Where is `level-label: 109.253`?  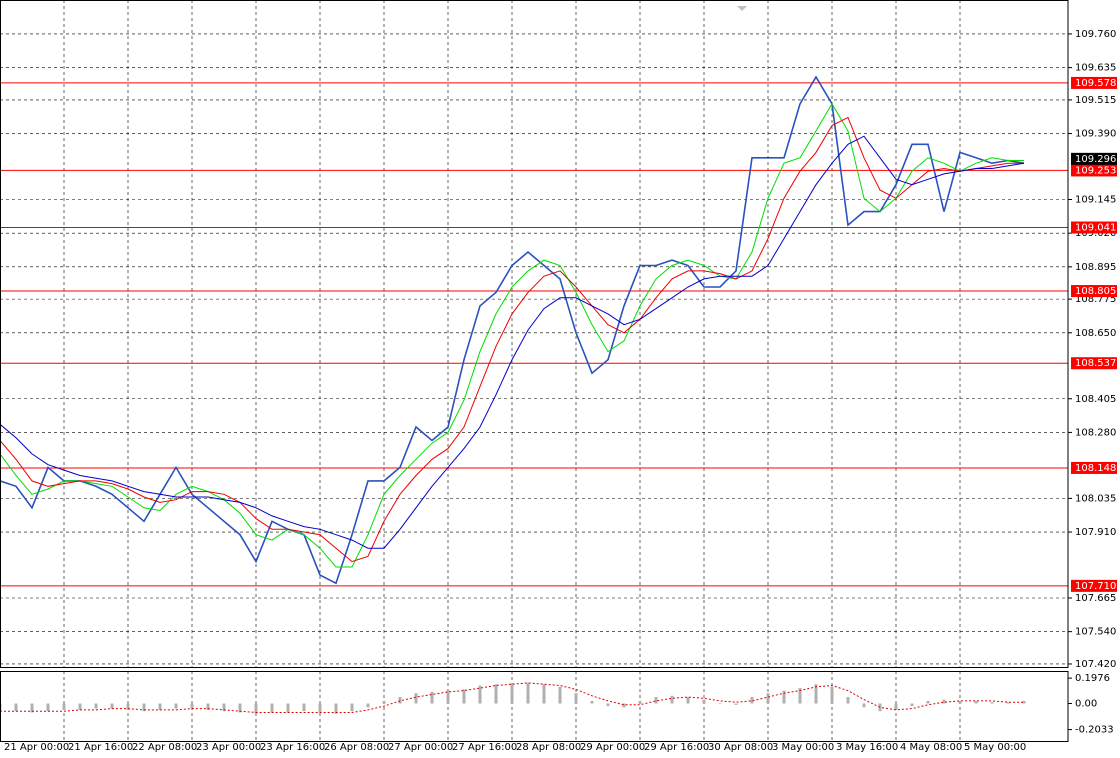
level-label: 109.253 is located at coordinates (1095, 170).